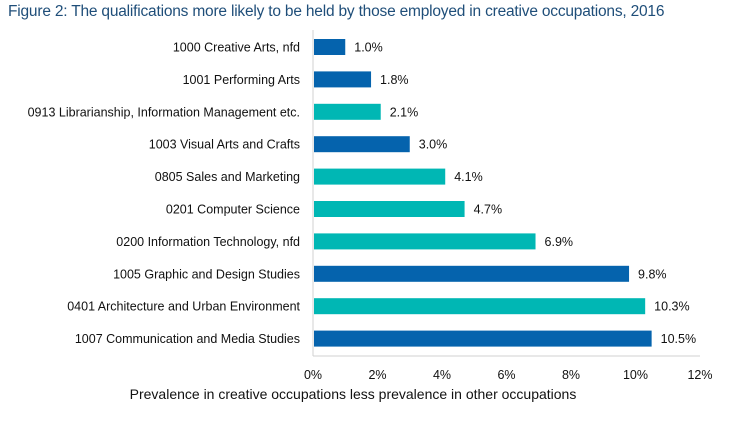  I want to click on category-label: 1003 Visual Arts and Crafts, so click(224, 145).